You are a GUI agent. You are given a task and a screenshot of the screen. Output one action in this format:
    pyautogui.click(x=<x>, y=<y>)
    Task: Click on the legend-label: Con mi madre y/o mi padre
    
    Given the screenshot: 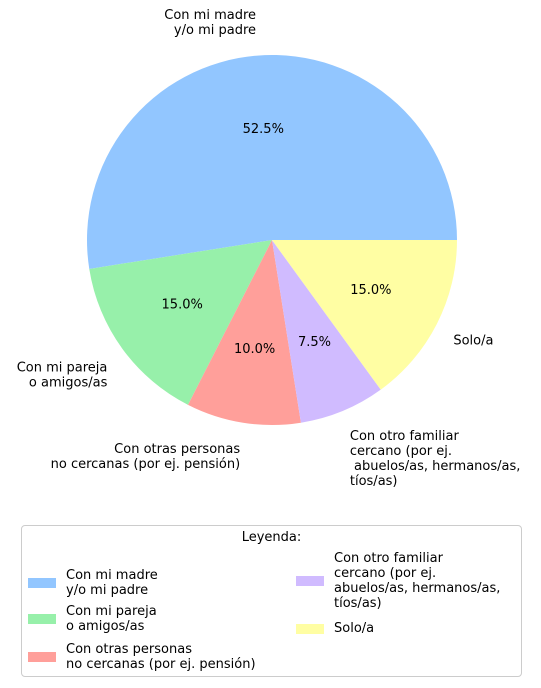 What is the action you would take?
    pyautogui.click(x=112, y=583)
    